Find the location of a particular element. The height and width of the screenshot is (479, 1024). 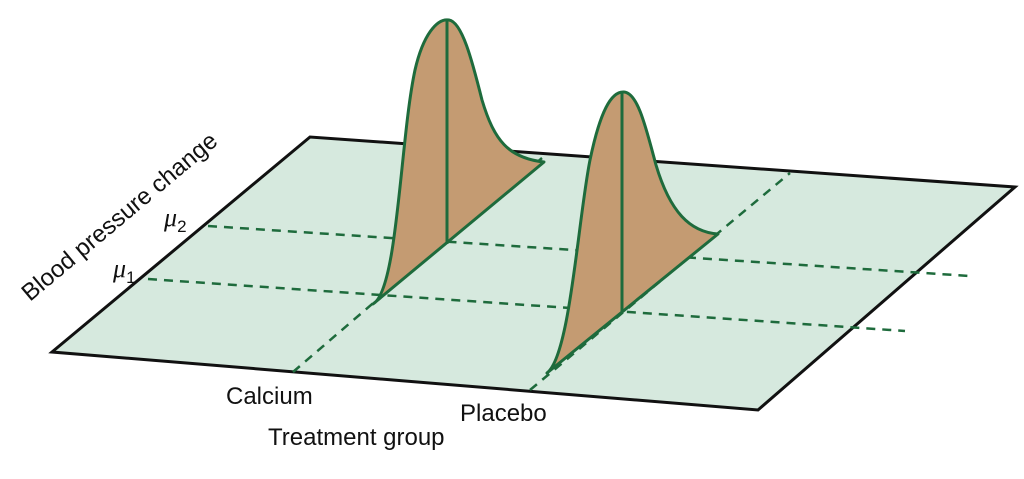

placebo-group-line is located at coordinates (660, 281).